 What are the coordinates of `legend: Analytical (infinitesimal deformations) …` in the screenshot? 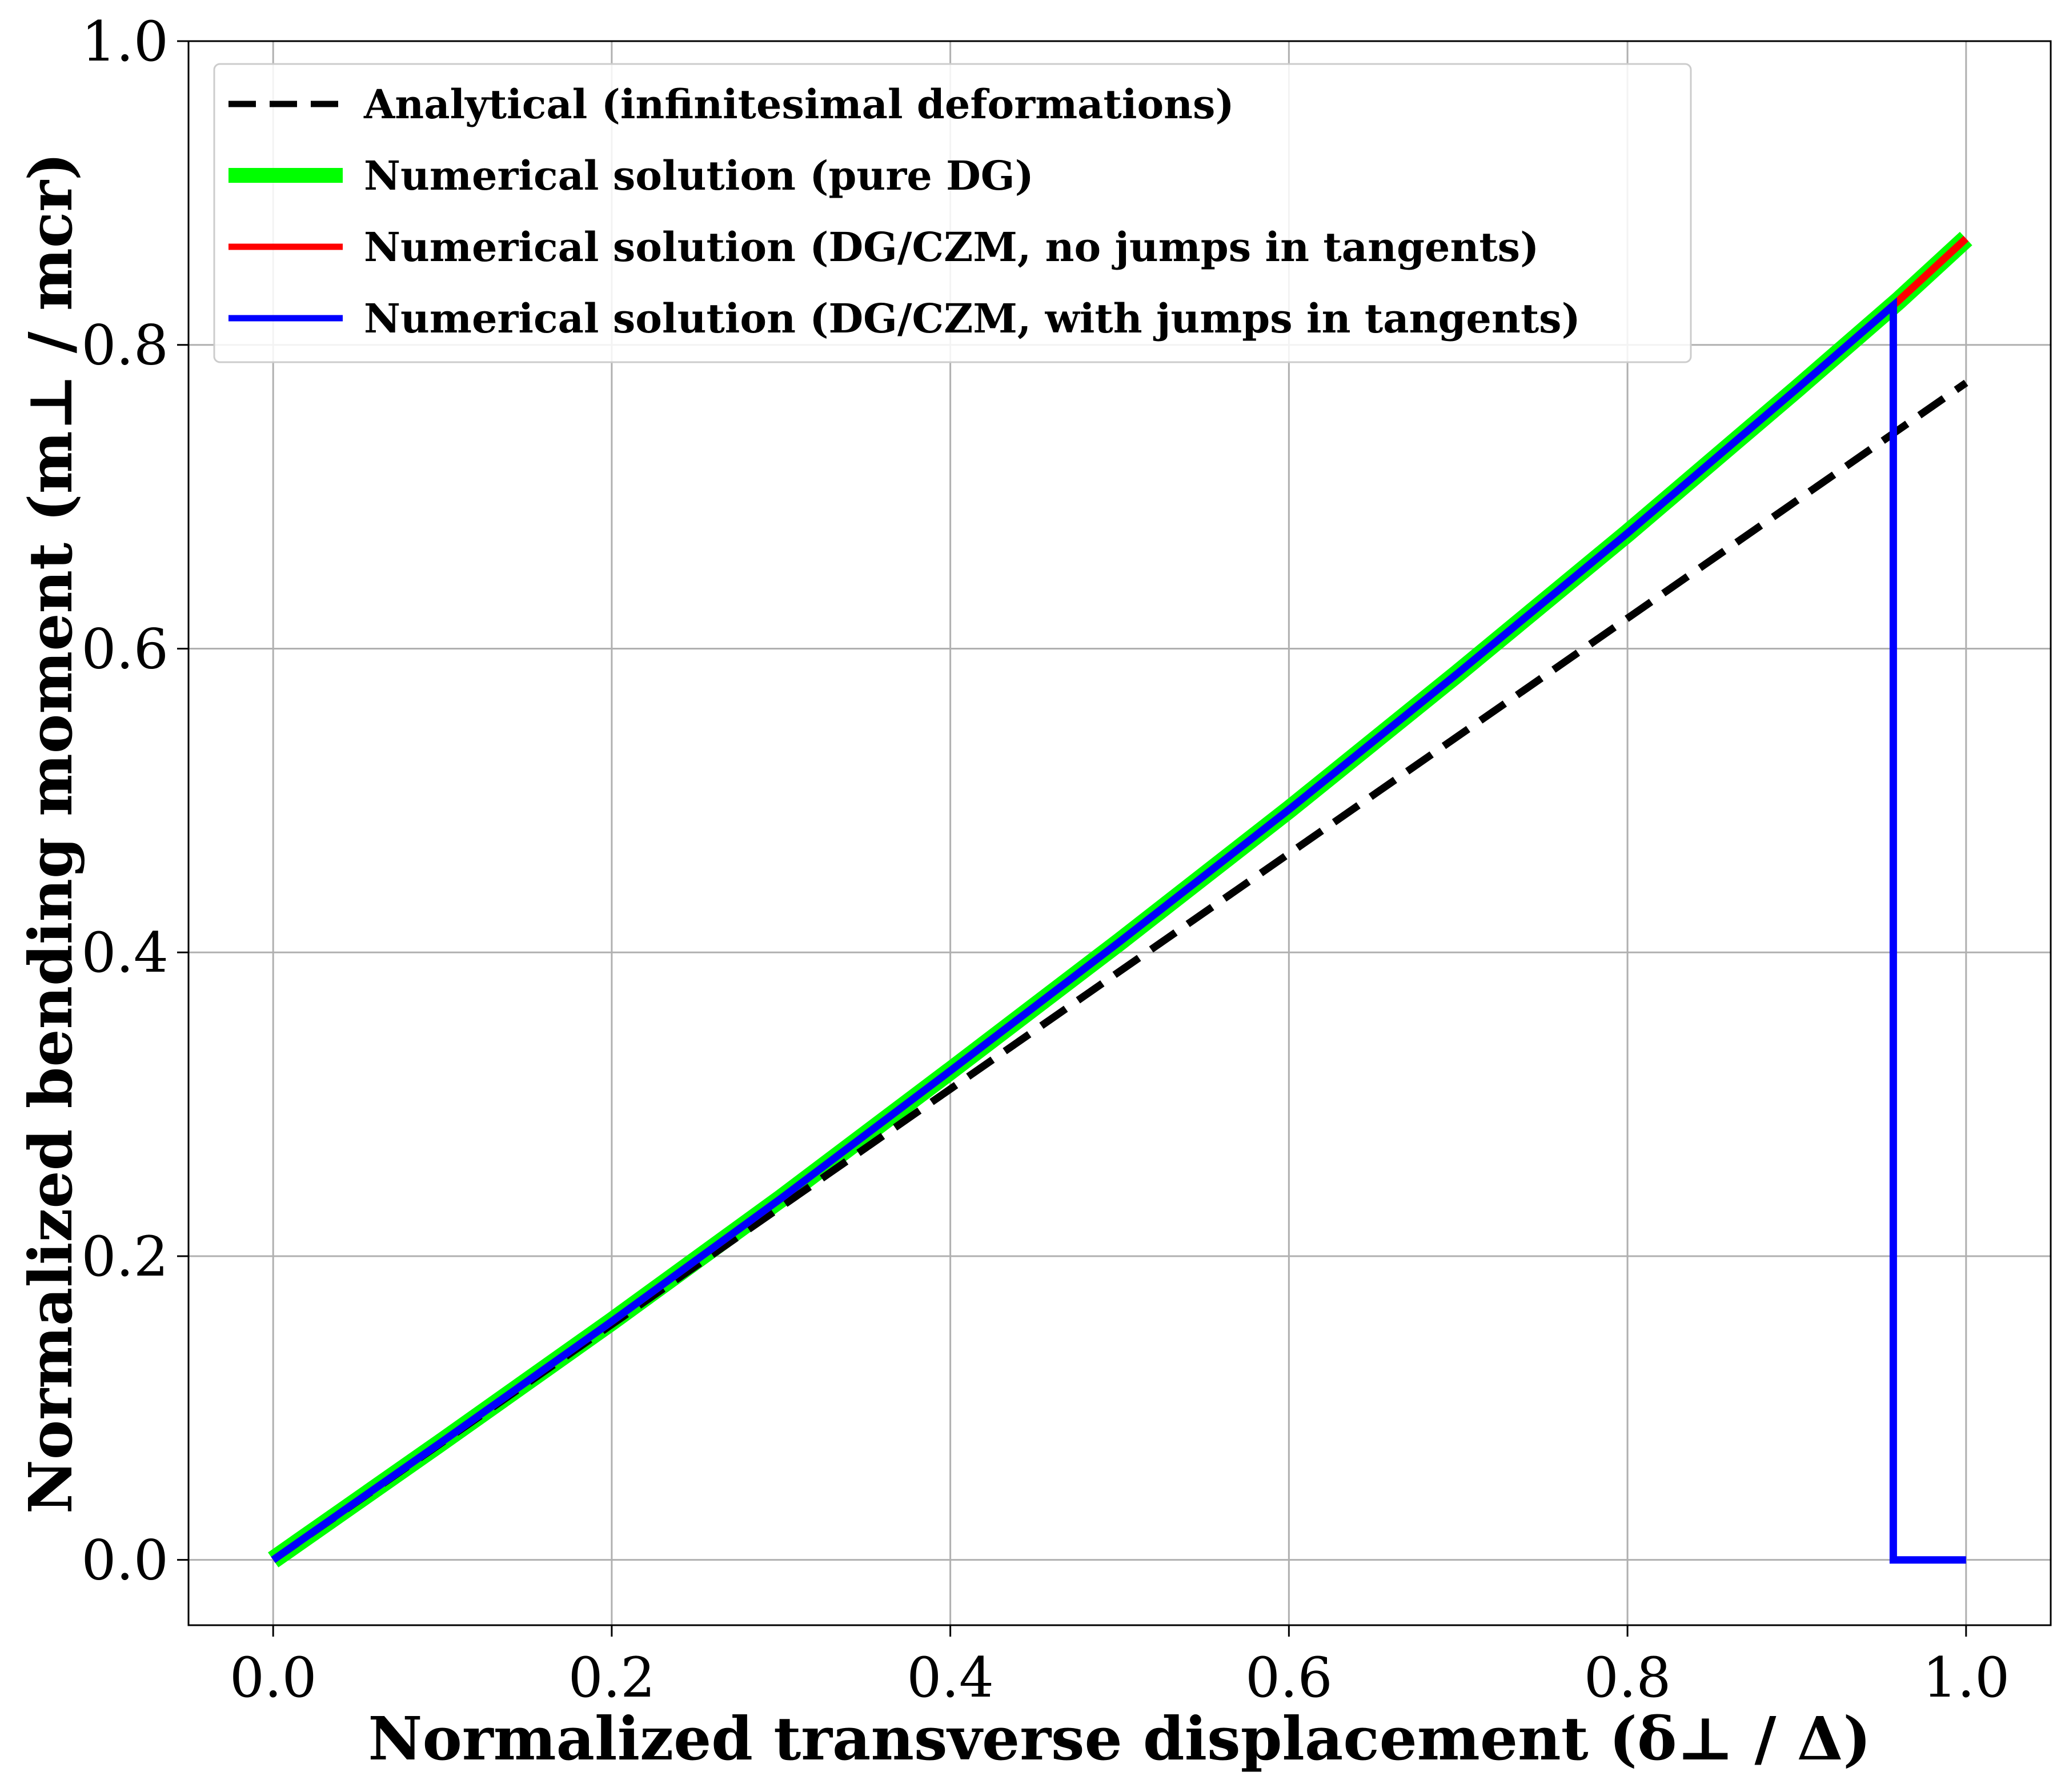 It's located at (952, 213).